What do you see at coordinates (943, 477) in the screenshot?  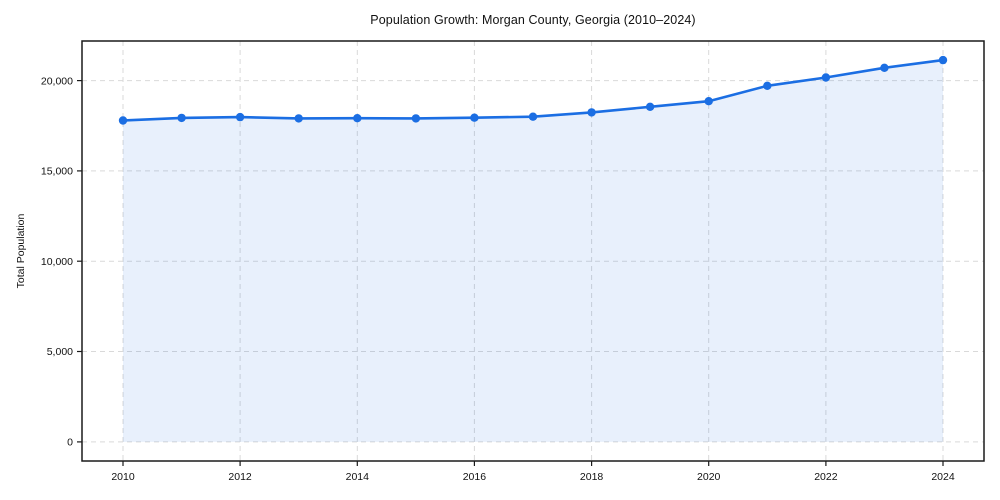 I see `x-tick-label: 2024` at bounding box center [943, 477].